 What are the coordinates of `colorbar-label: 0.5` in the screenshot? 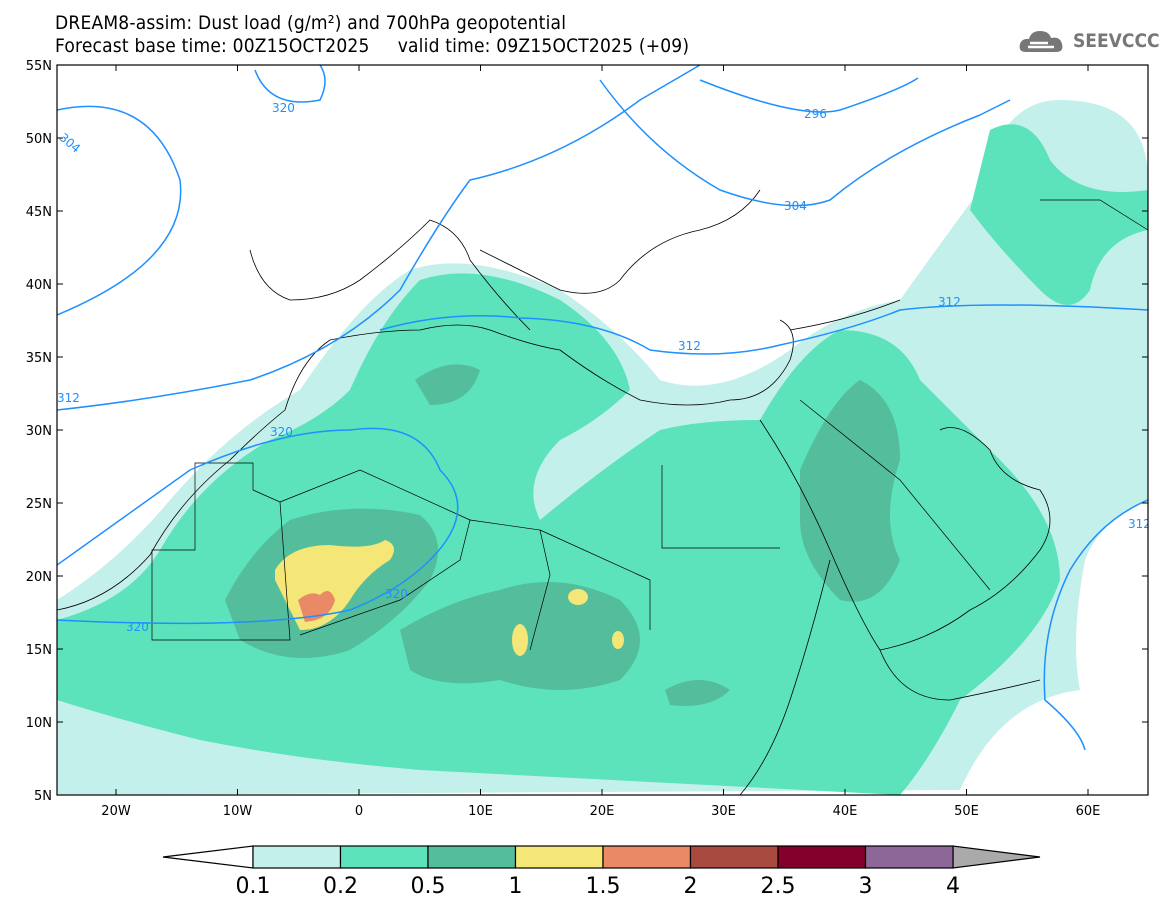 It's located at (428, 886).